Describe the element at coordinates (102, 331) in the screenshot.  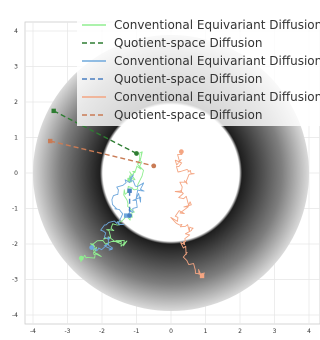
I see `x-tick-label: -2` at that location.